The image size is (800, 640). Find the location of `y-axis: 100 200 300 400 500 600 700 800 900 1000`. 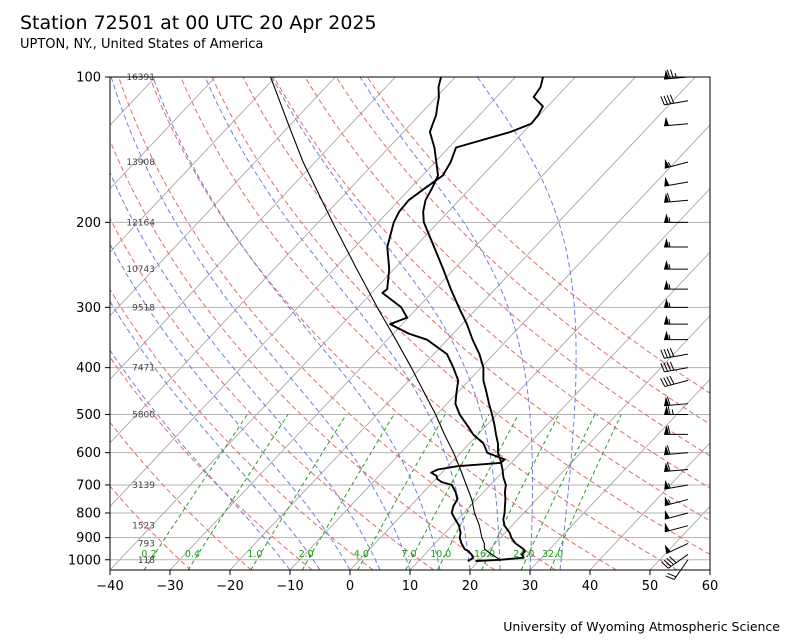

y-axis: 100 200 300 400 500 600 700 800 900 1000 is located at coordinates (89, 319).